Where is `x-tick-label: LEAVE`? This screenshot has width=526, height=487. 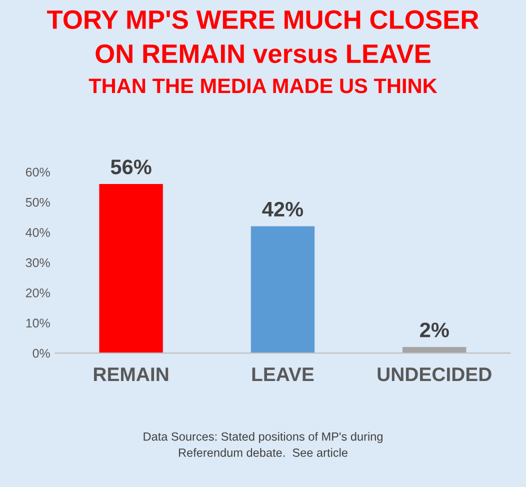 x-tick-label: LEAVE is located at coordinates (283, 375).